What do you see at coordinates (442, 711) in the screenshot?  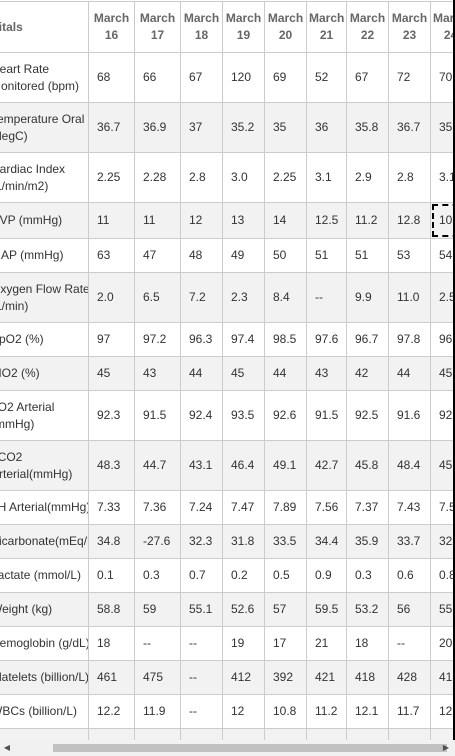 I see `table-cell: 12.1` at bounding box center [442, 711].